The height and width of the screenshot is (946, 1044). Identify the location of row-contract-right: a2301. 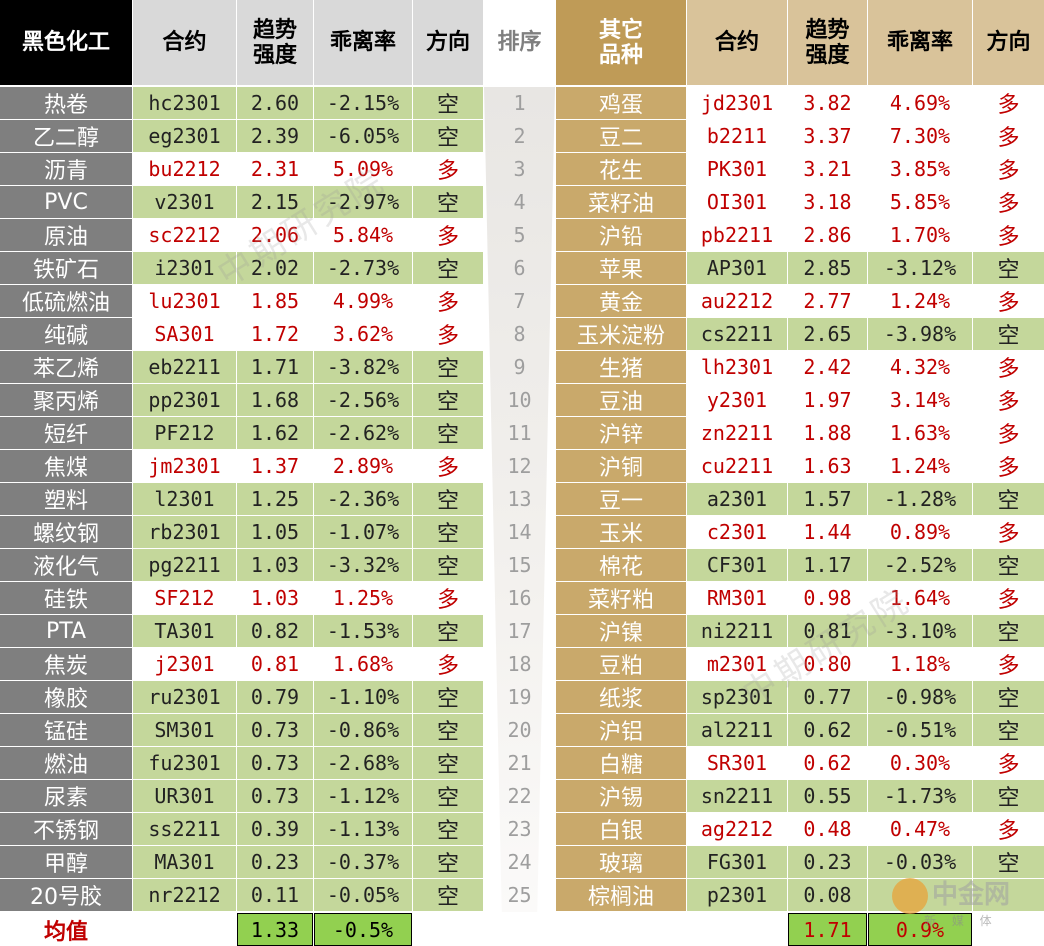
(737, 499).